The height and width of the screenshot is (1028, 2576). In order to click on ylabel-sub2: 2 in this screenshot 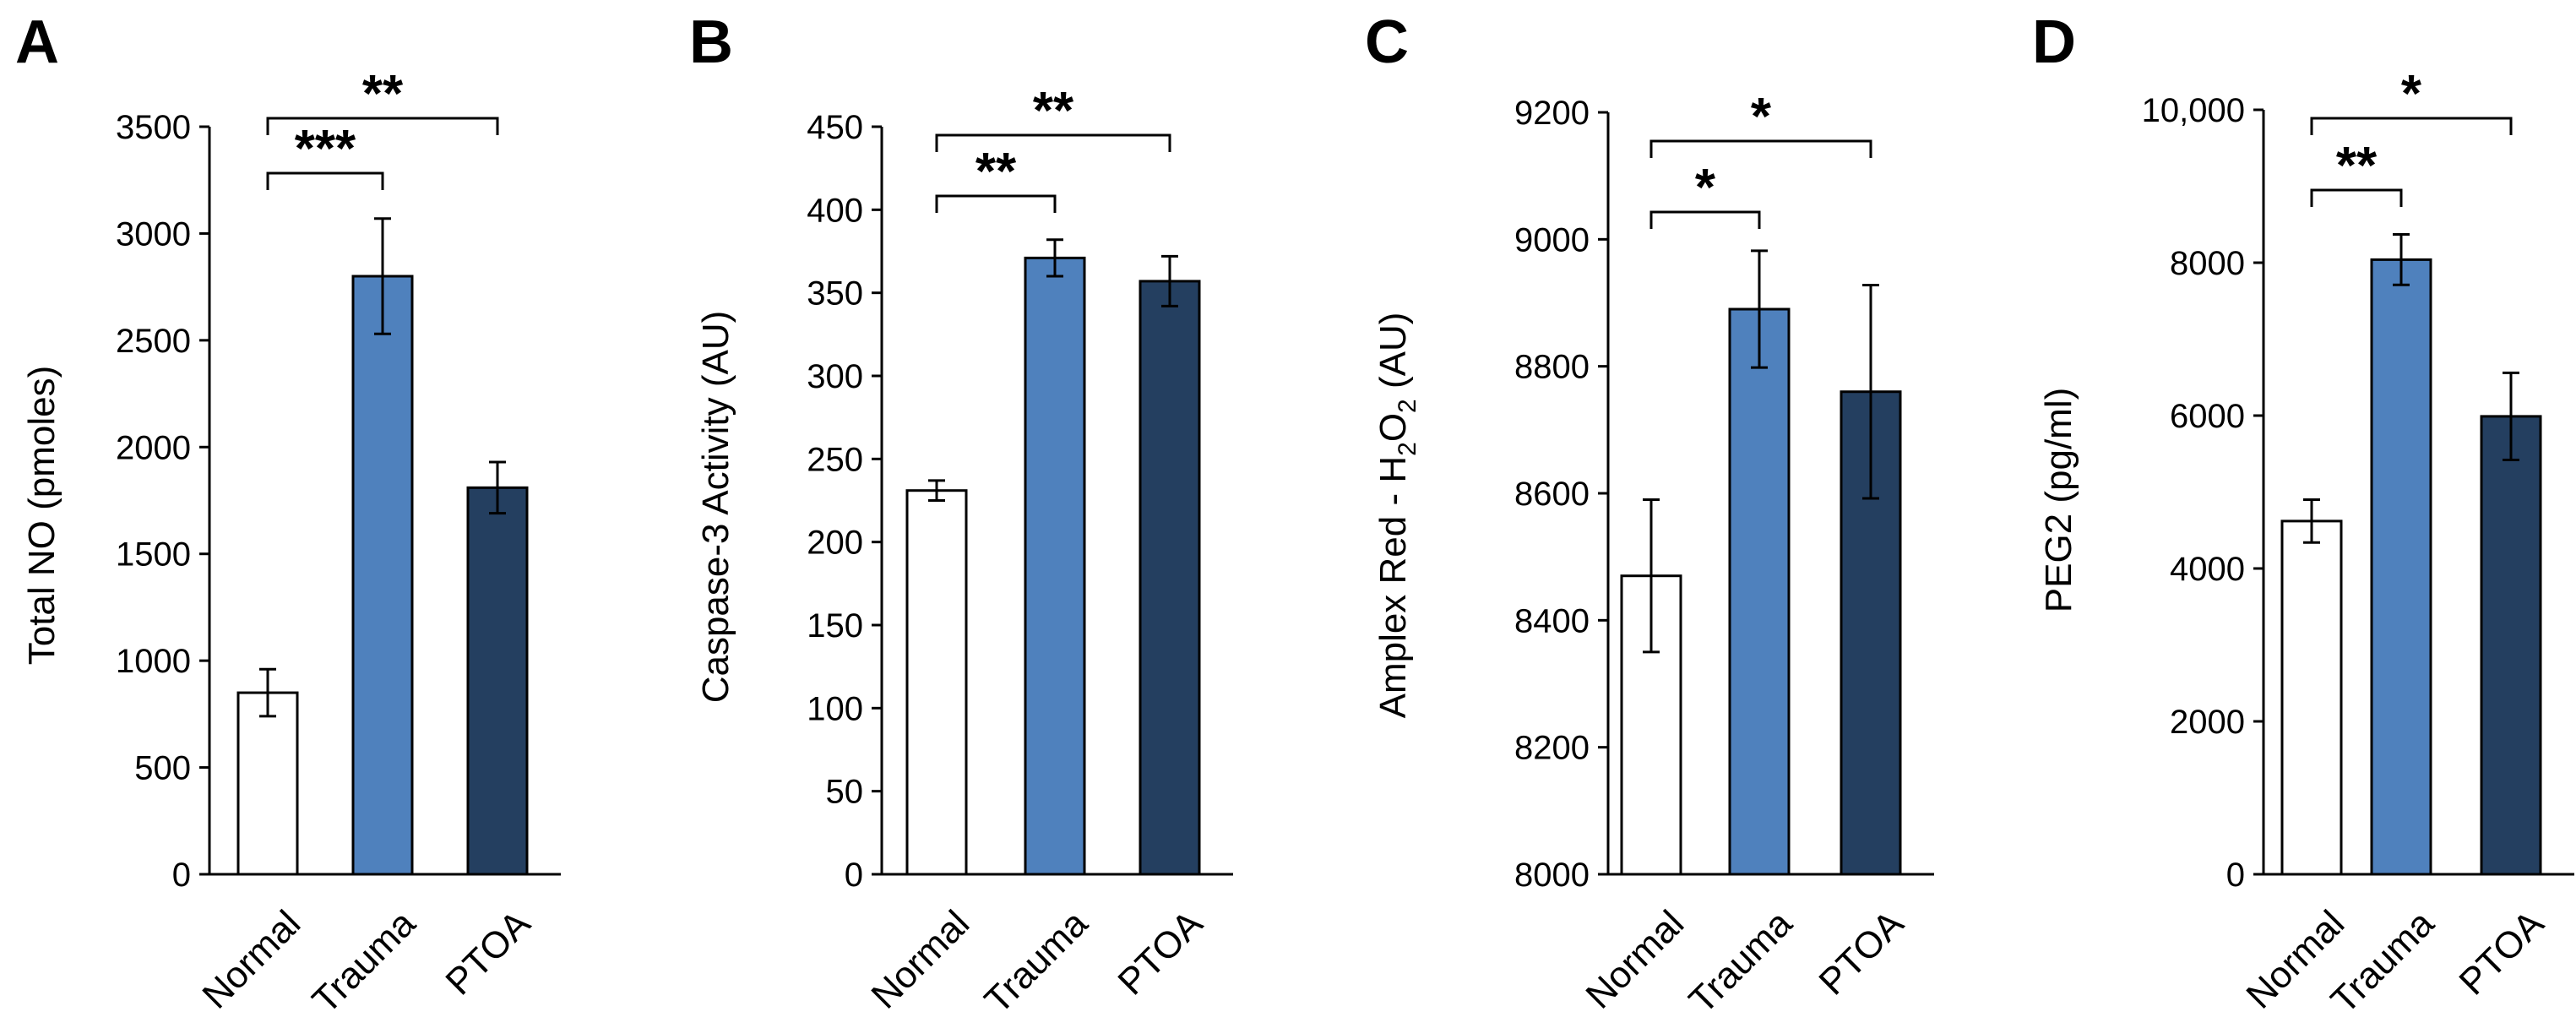, I will do `click(1407, 406)`.